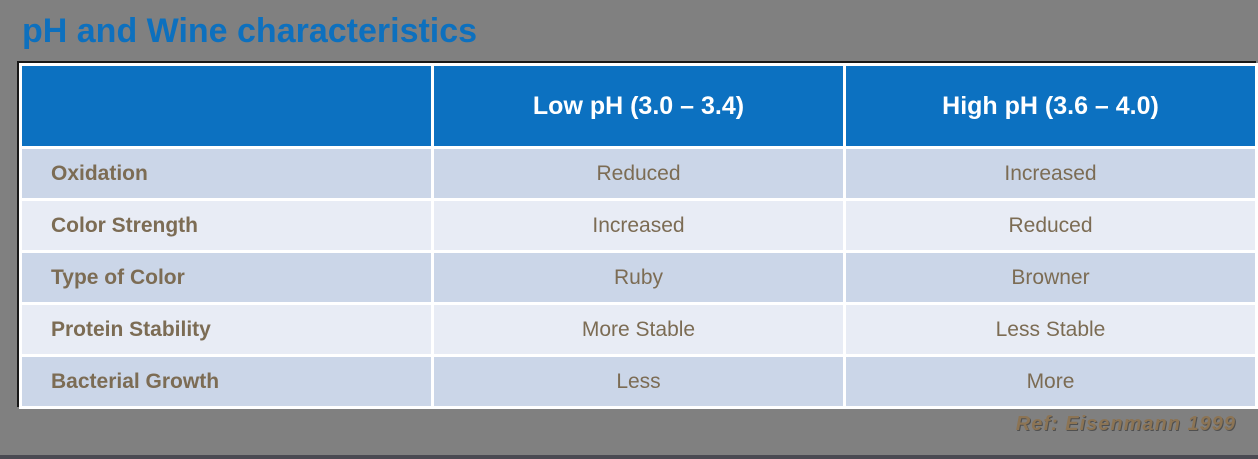 The image size is (1258, 459). I want to click on page-title: pH and Wine characteristics, so click(250, 31).